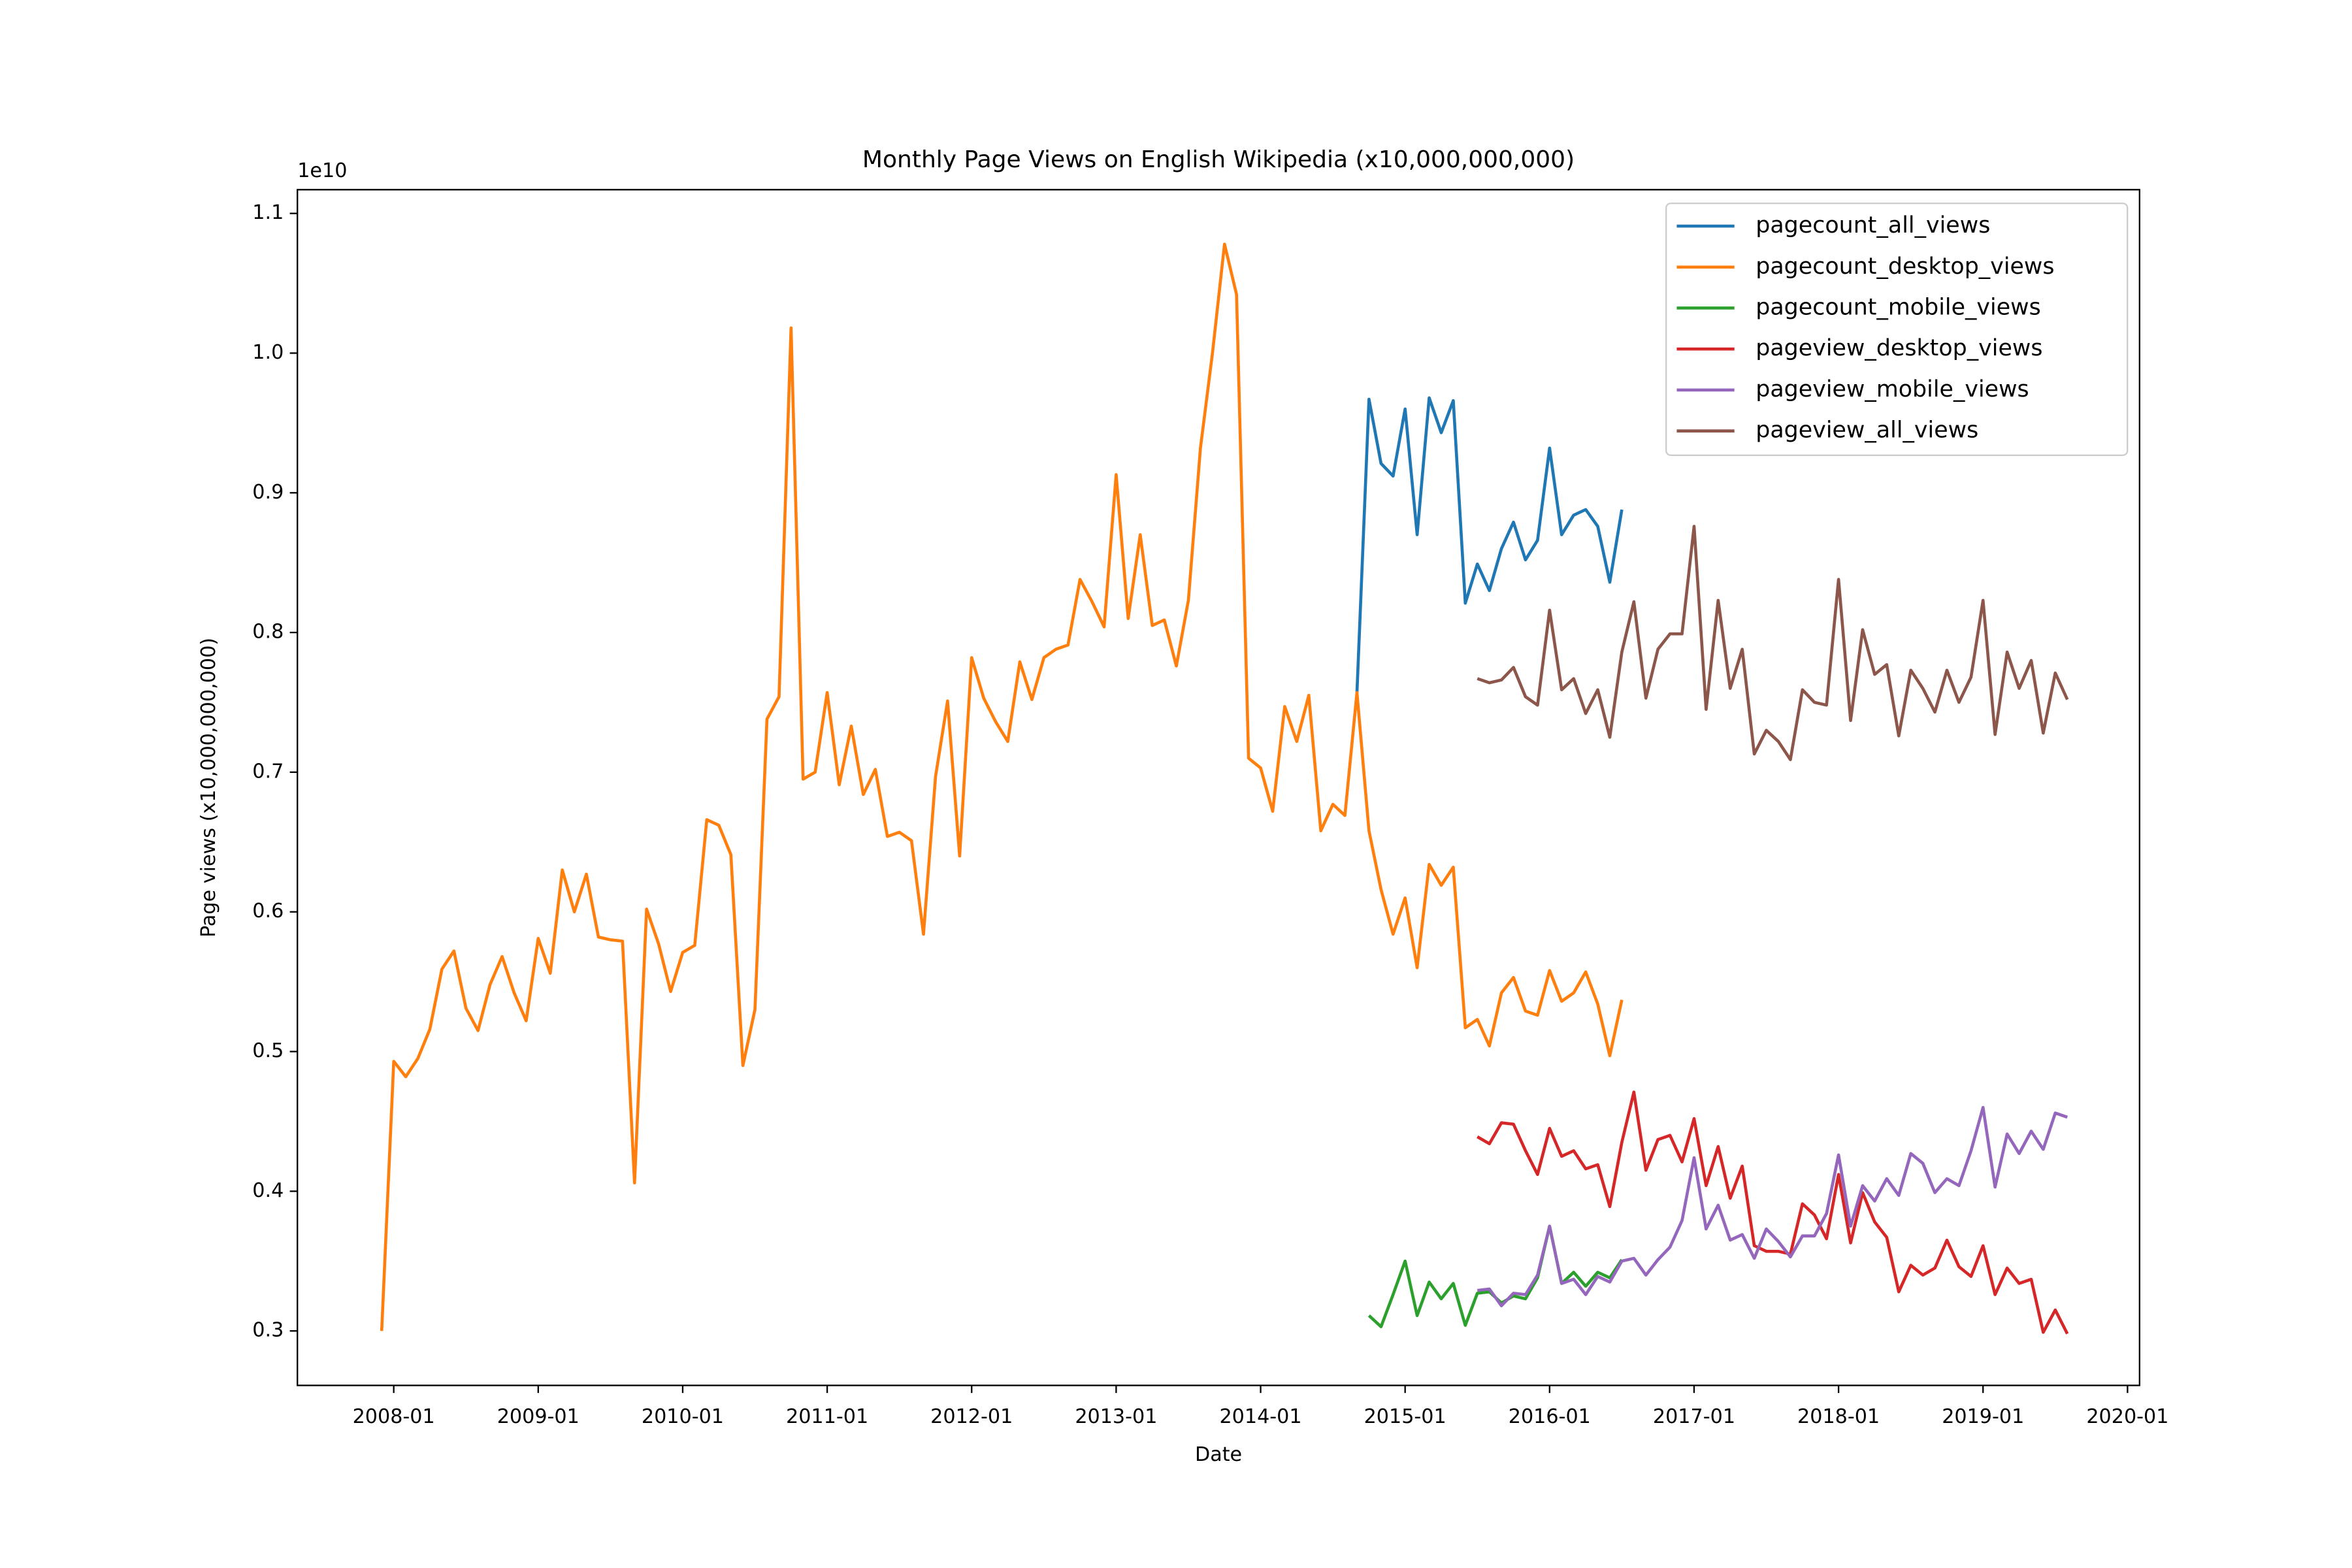 This screenshot has height=1568, width=2352. What do you see at coordinates (827, 1416) in the screenshot?
I see `x-tick-label: 2011-01` at bounding box center [827, 1416].